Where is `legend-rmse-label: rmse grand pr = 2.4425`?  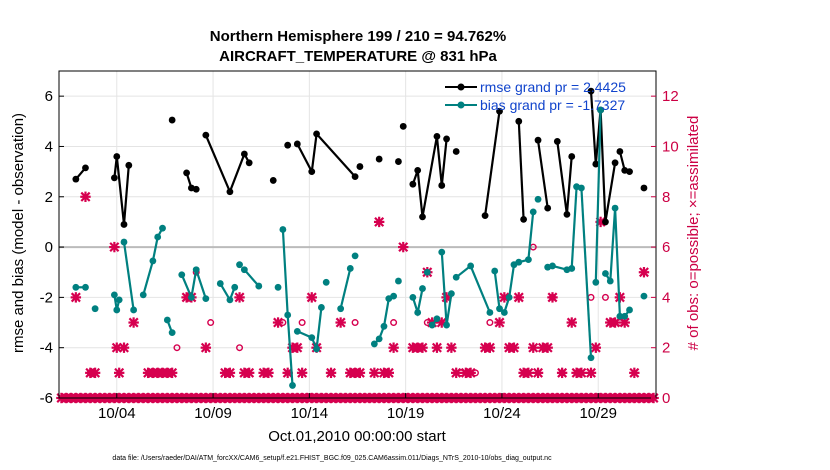 legend-rmse-label: rmse grand pr = 2.4425 is located at coordinates (553, 87).